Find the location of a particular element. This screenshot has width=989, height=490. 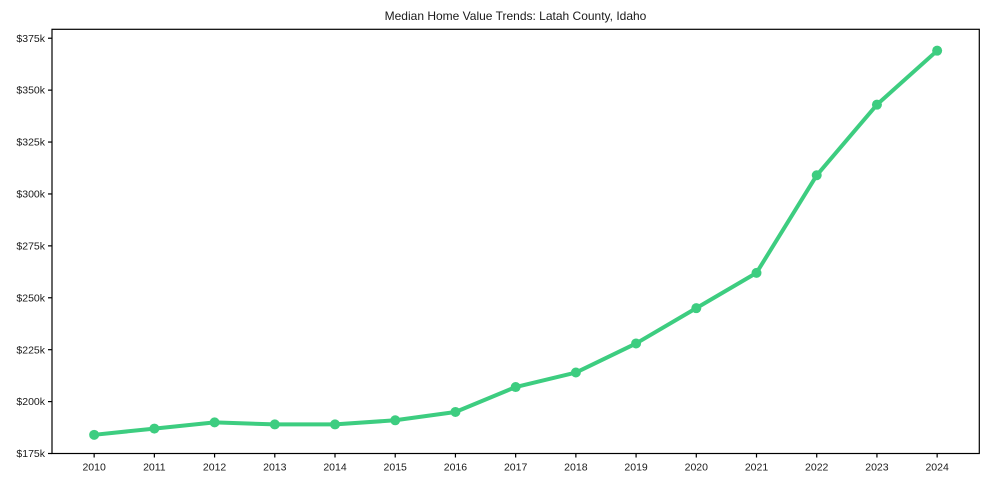

x-tick-label: 2018 is located at coordinates (576, 468).